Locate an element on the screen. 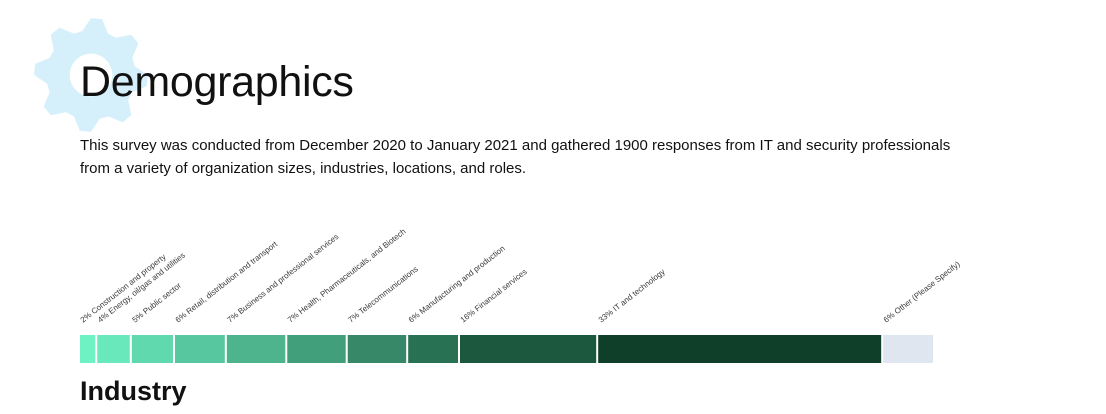 This screenshot has width=1106, height=414. gear-shape is located at coordinates (91, 75).